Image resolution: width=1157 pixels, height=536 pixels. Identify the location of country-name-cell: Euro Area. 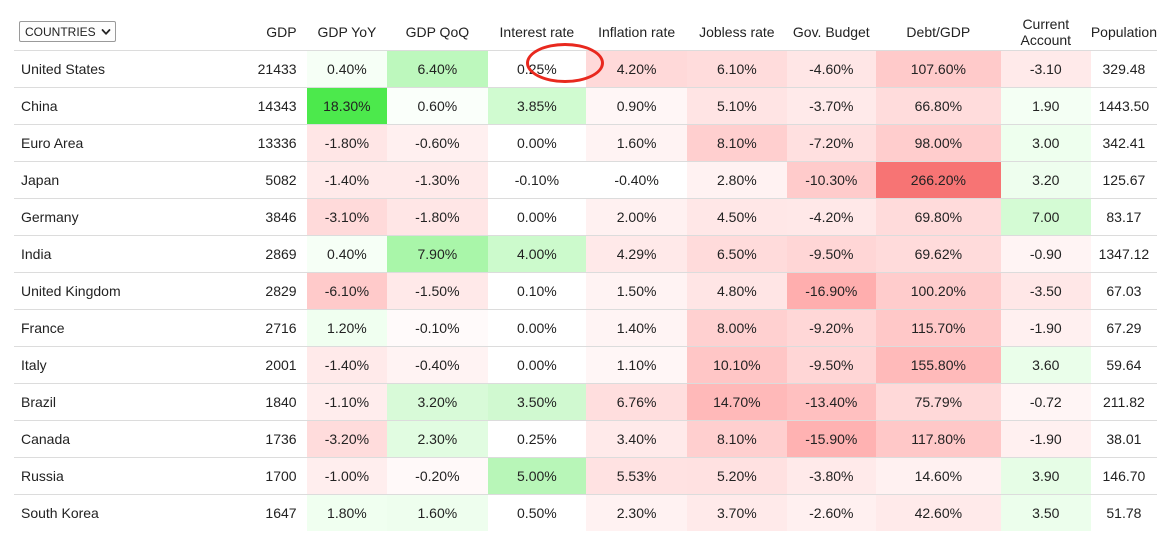
(119, 143).